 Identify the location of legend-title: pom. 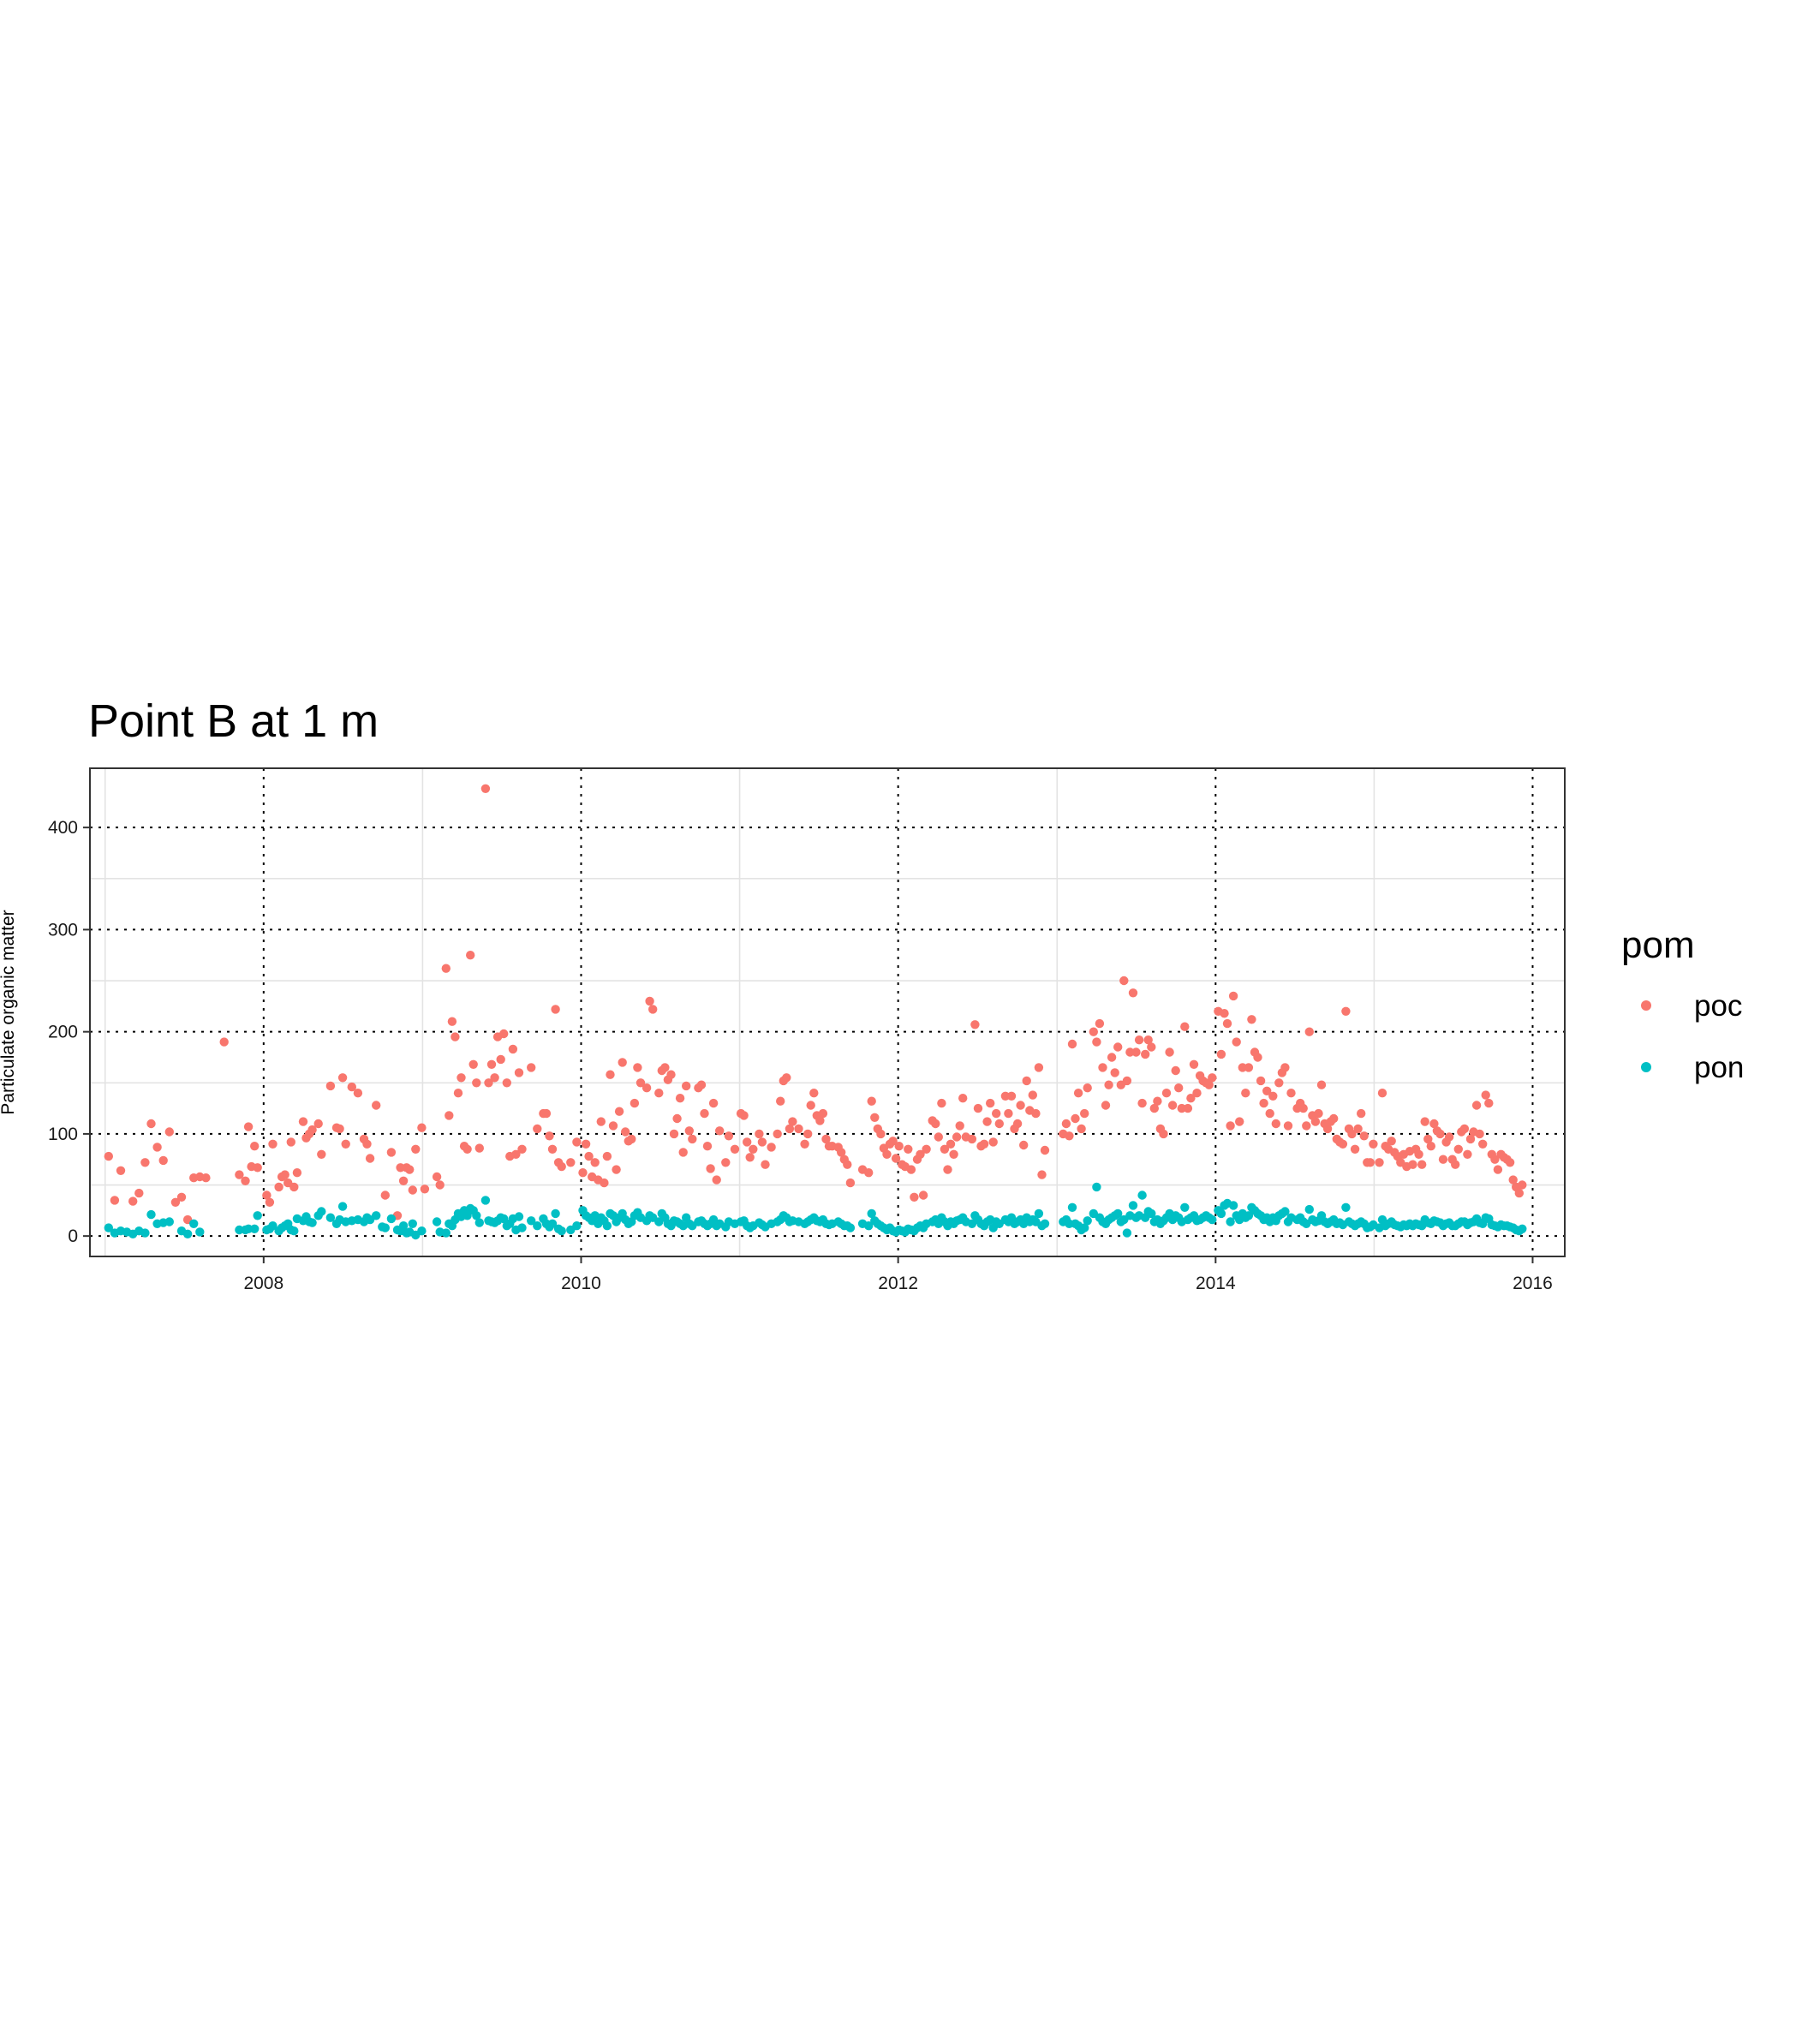
(1658, 945).